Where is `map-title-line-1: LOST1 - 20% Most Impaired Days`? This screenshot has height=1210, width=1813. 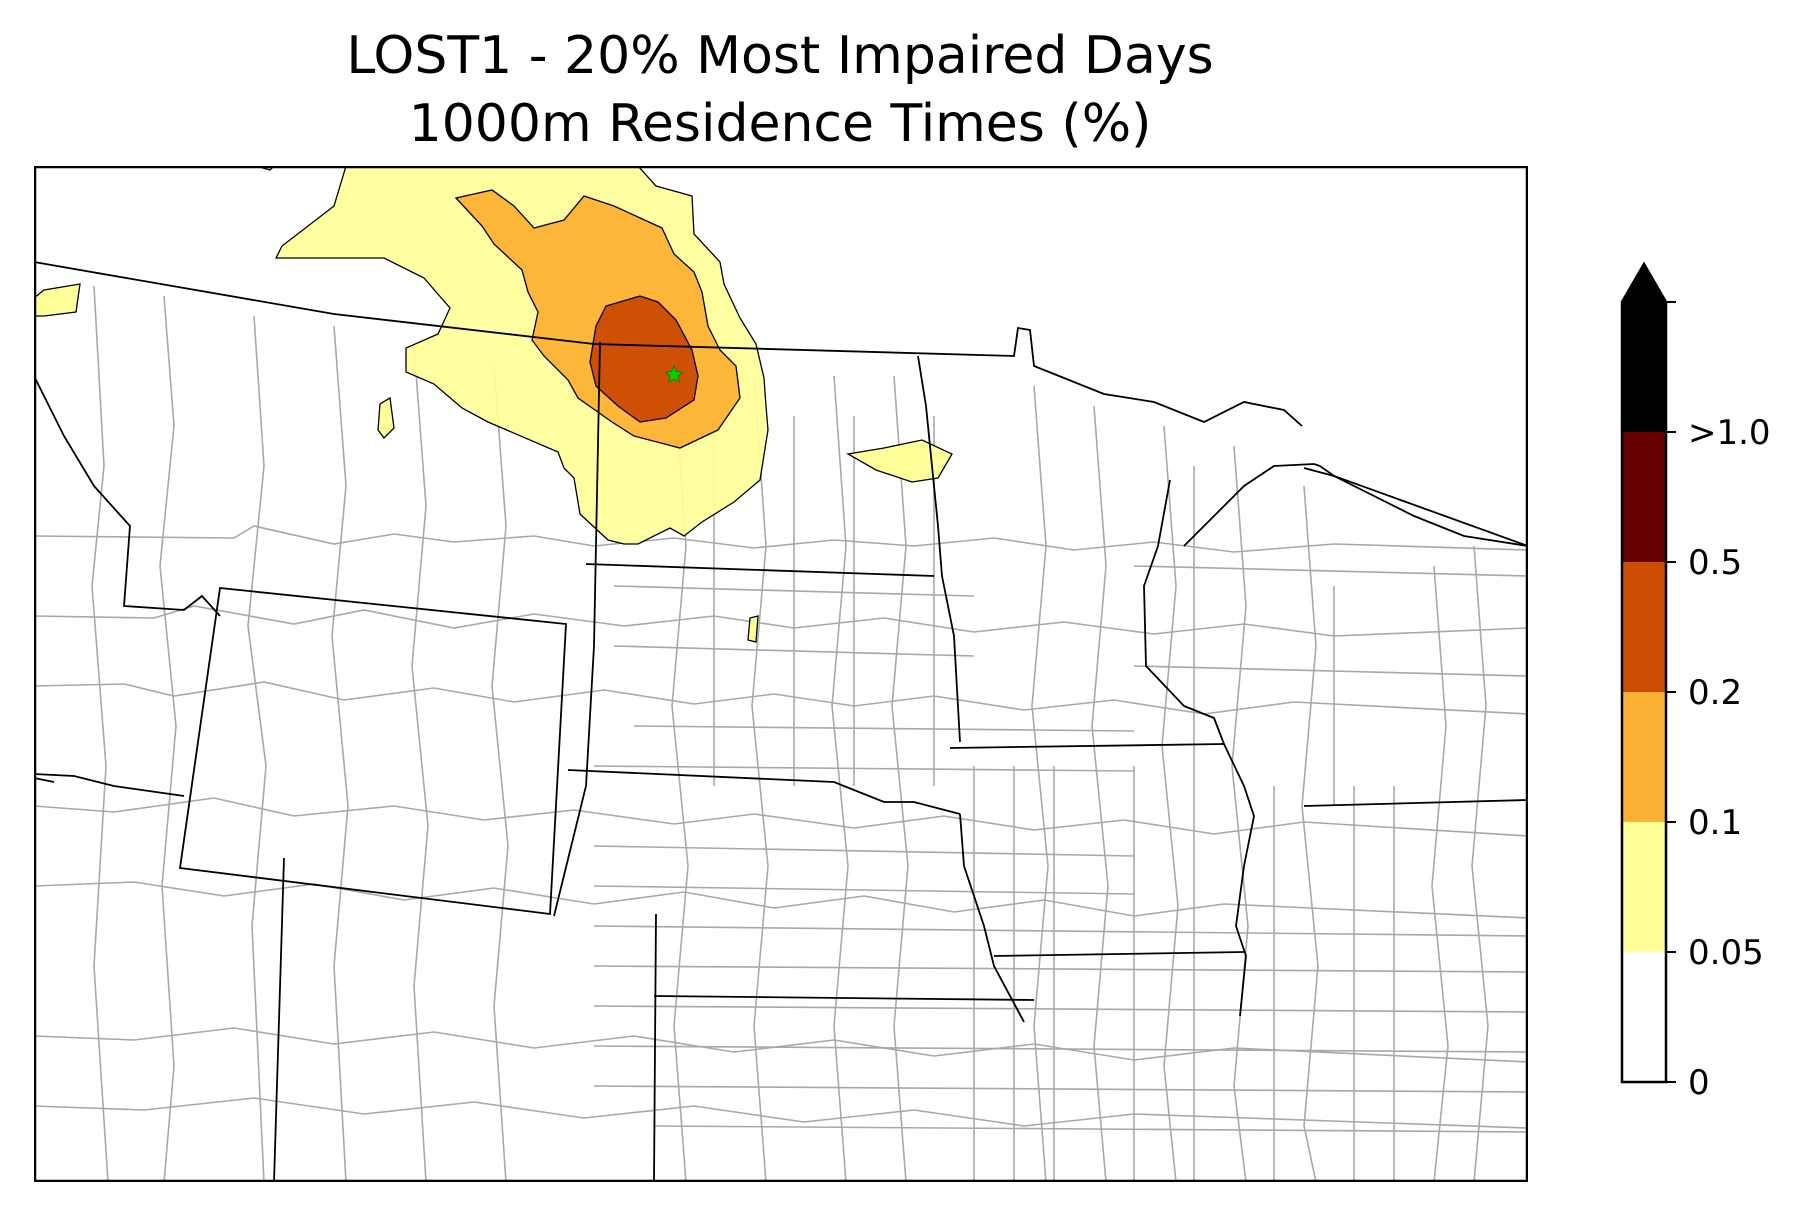
map-title-line-1: LOST1 - 20% Most Impaired Days is located at coordinates (780, 56).